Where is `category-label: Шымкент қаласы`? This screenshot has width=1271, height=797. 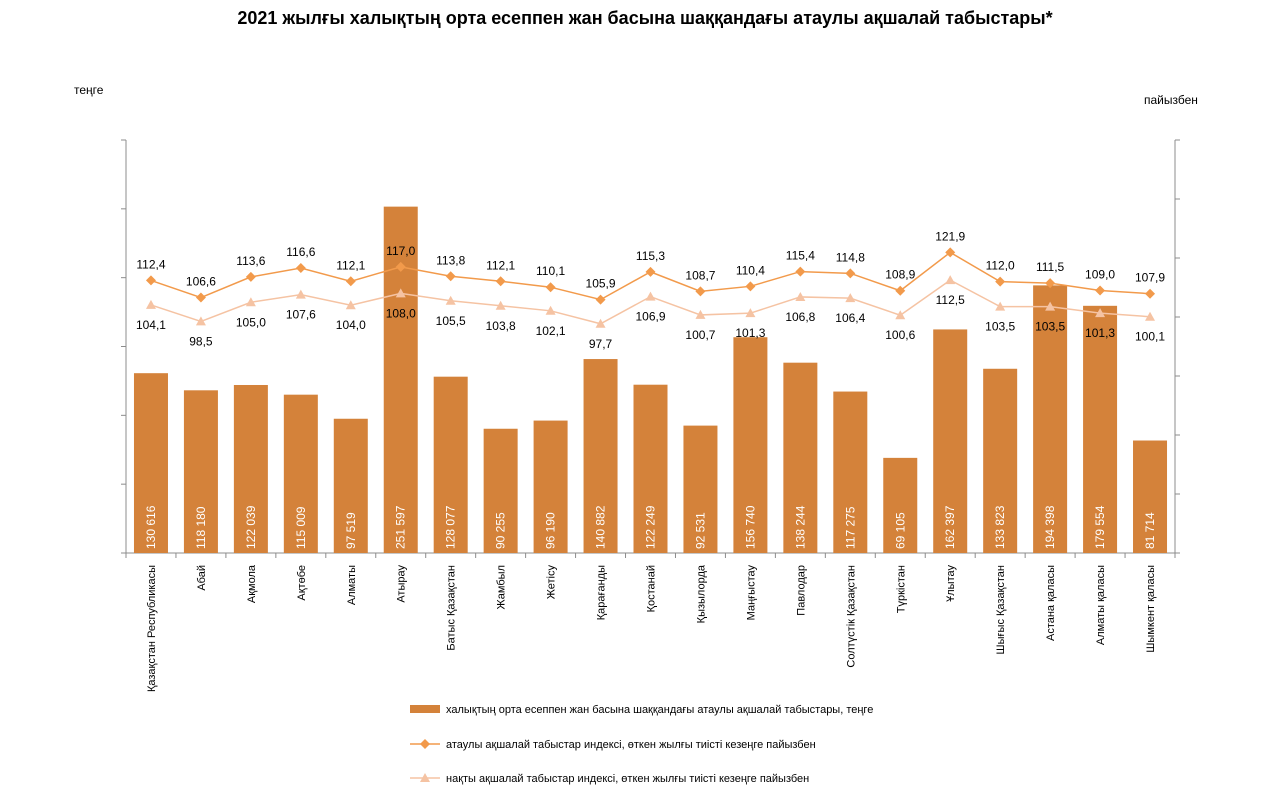 category-label: Шымкент қаласы is located at coordinates (1151, 609).